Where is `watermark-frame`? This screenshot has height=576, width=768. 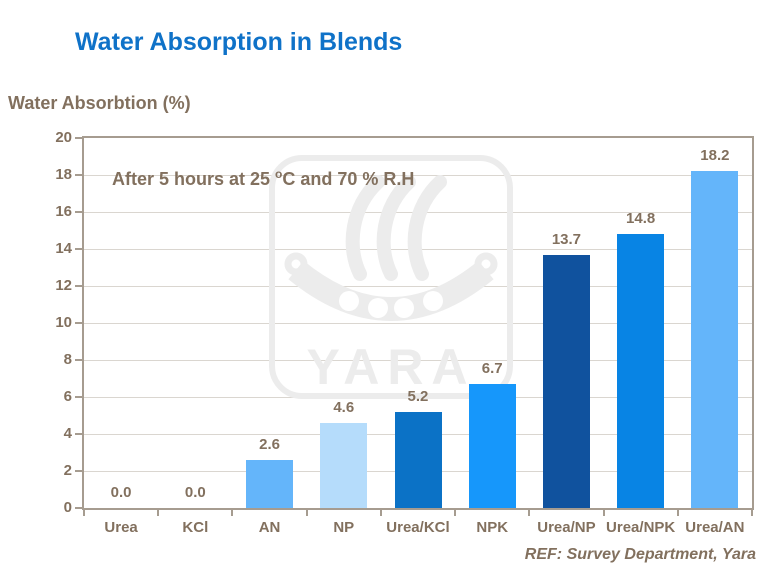
watermark-frame is located at coordinates (391, 277).